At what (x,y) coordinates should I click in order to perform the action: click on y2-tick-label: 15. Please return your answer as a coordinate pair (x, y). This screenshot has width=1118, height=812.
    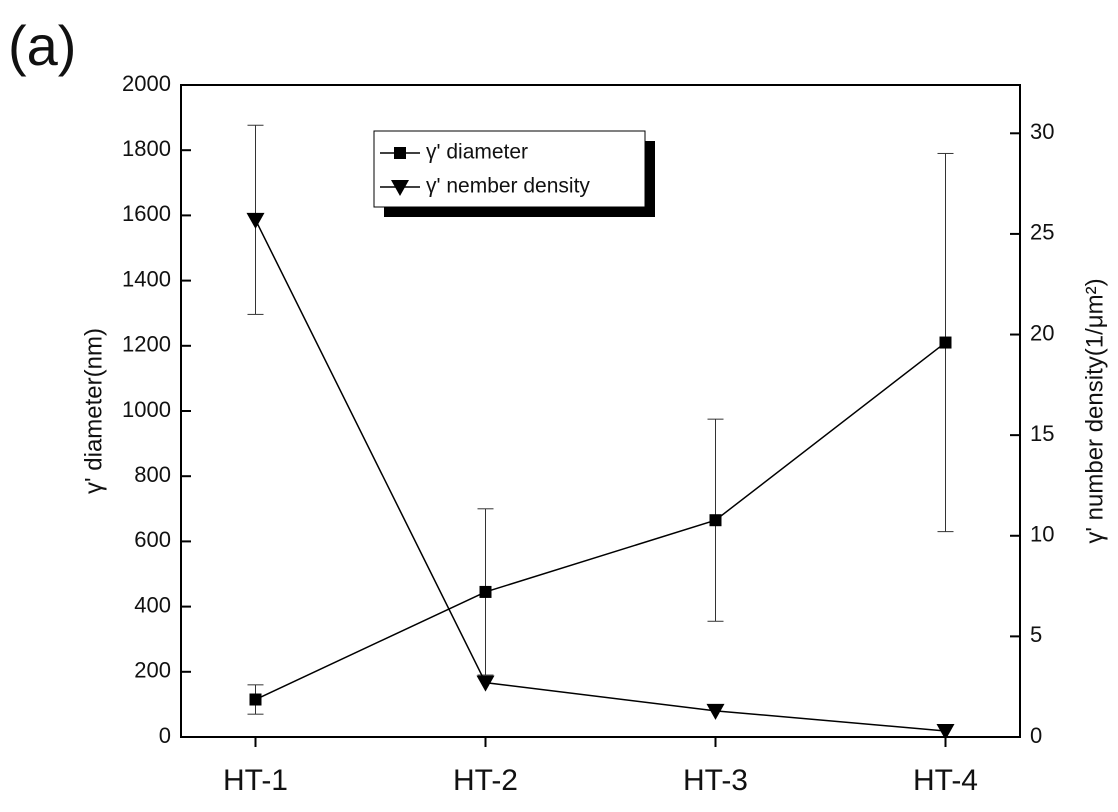
    Looking at the image, I should click on (1042, 433).